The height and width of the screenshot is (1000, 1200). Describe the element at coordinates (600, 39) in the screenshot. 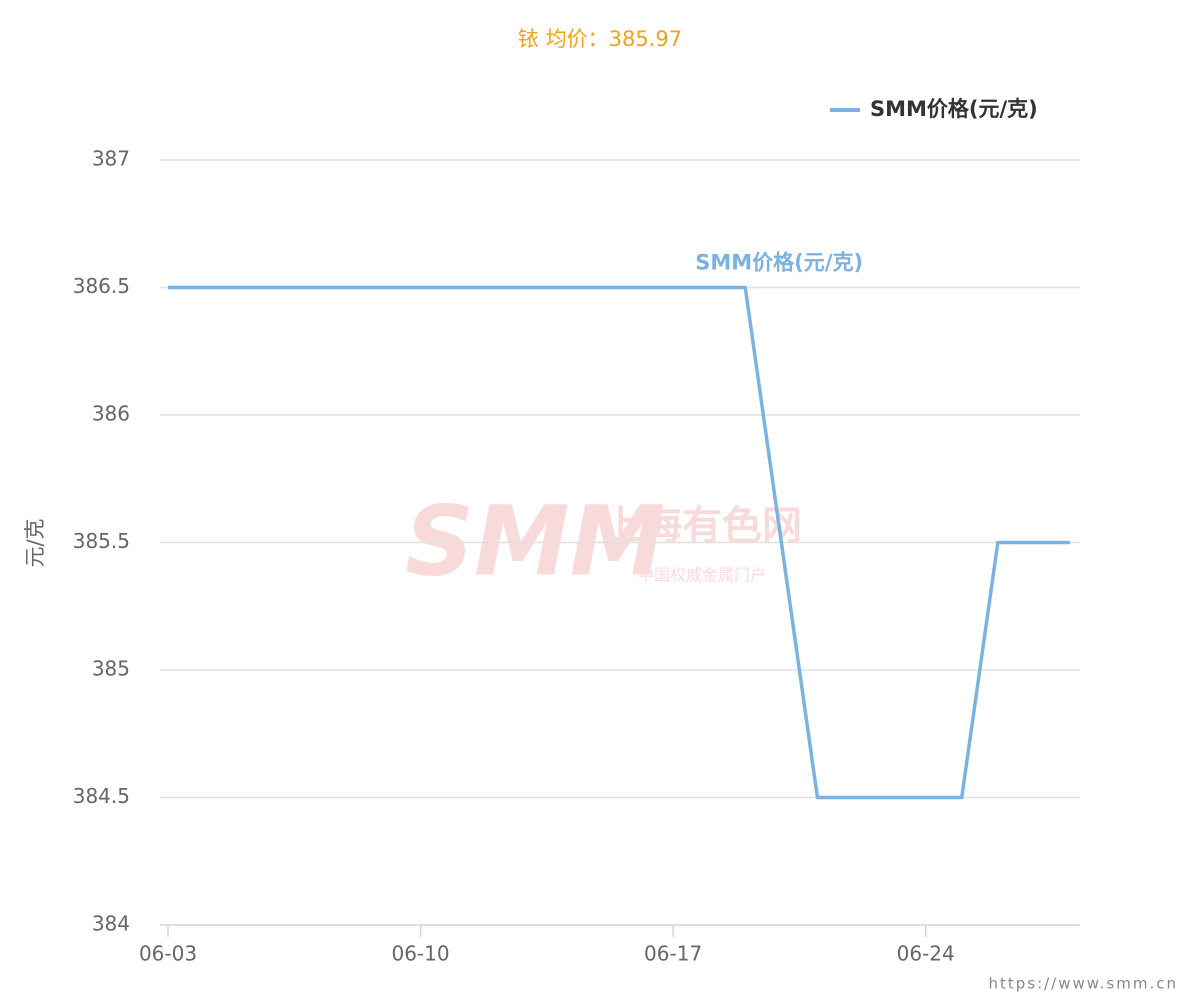

I see `chart-title: 铱 均价：385.97` at that location.